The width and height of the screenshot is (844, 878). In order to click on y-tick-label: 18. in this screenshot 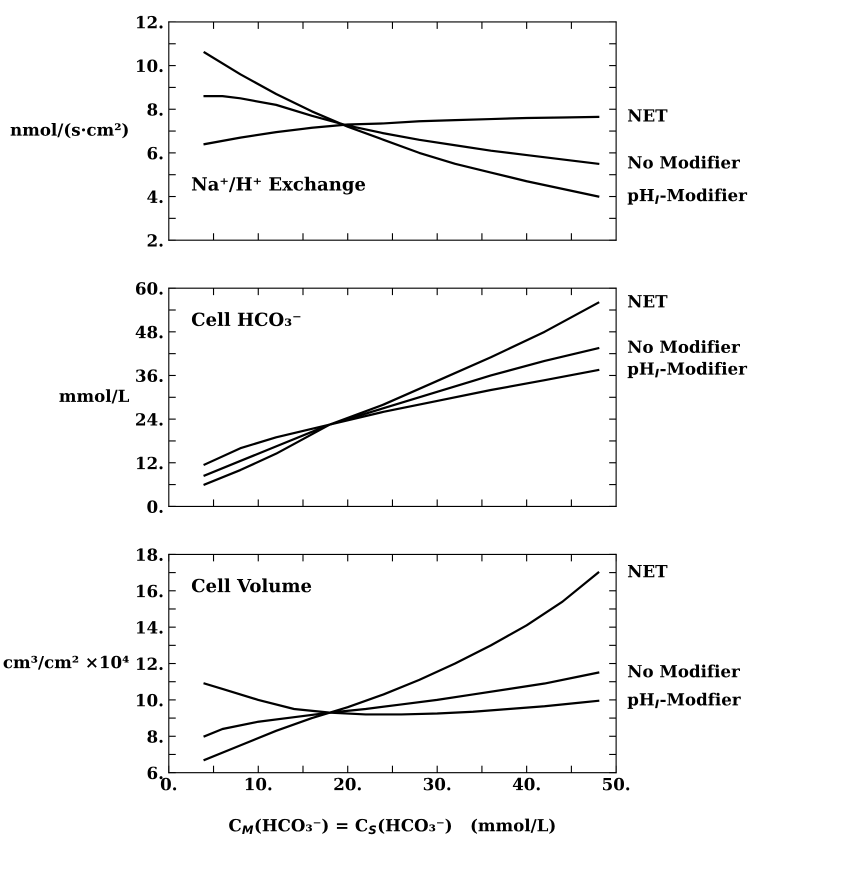, I will do `click(149, 554)`.